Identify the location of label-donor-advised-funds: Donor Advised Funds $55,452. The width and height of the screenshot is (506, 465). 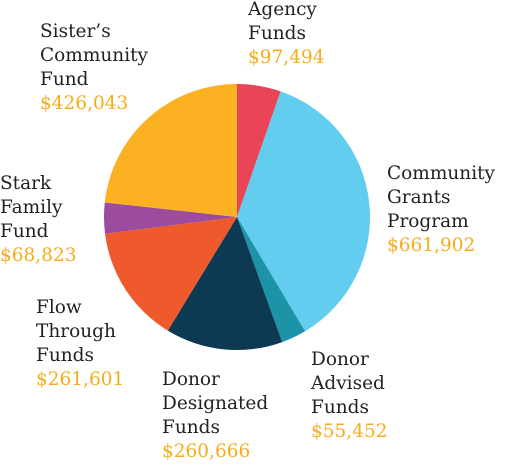
(349, 396).